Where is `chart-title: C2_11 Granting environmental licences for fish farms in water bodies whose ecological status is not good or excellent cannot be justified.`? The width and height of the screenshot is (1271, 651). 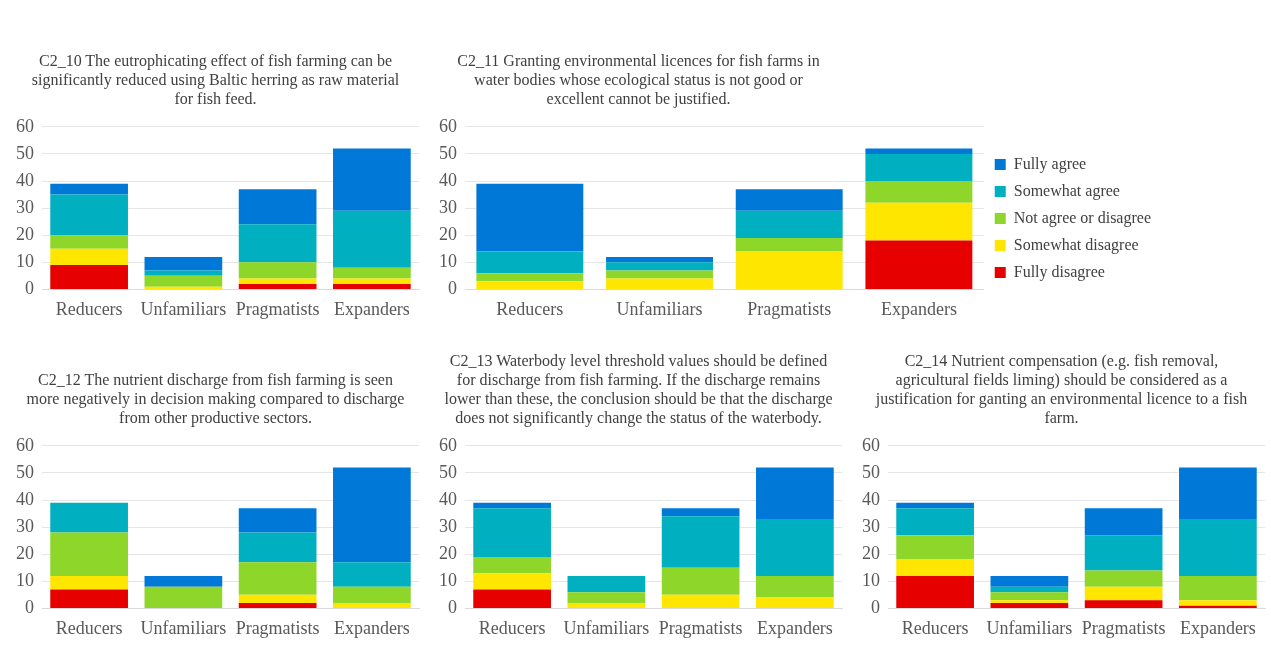 chart-title: C2_11 Granting environmental licences for fish farms in water bodies whose ecological status is not good or excellent cannot be justified. is located at coordinates (638, 79).